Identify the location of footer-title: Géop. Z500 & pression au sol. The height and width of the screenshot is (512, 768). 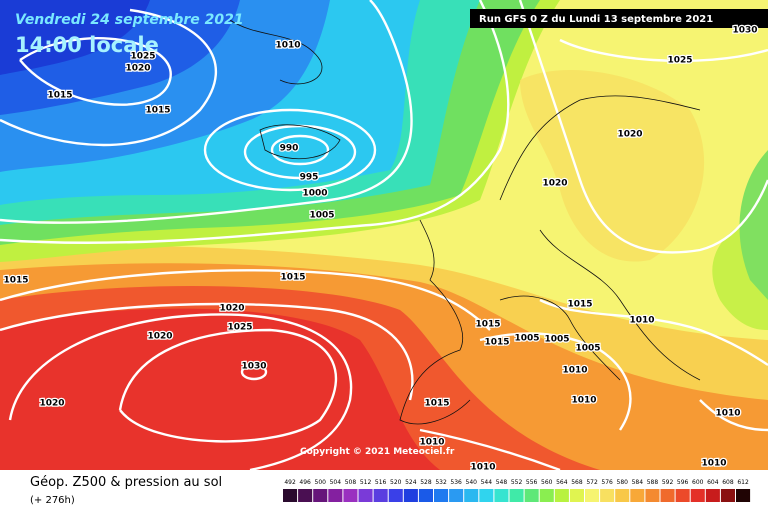
(126, 482).